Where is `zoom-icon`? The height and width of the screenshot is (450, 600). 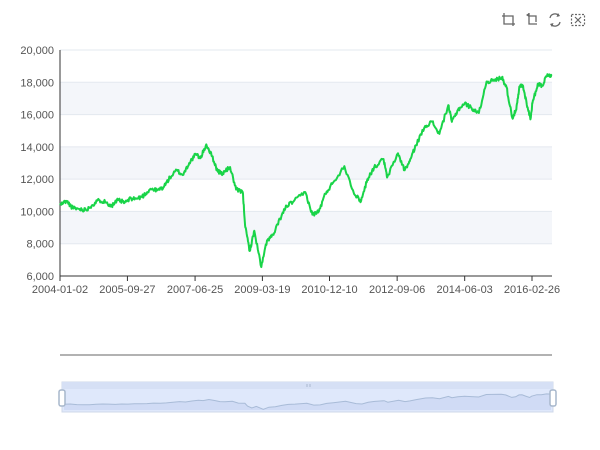 zoom-icon is located at coordinates (509, 20).